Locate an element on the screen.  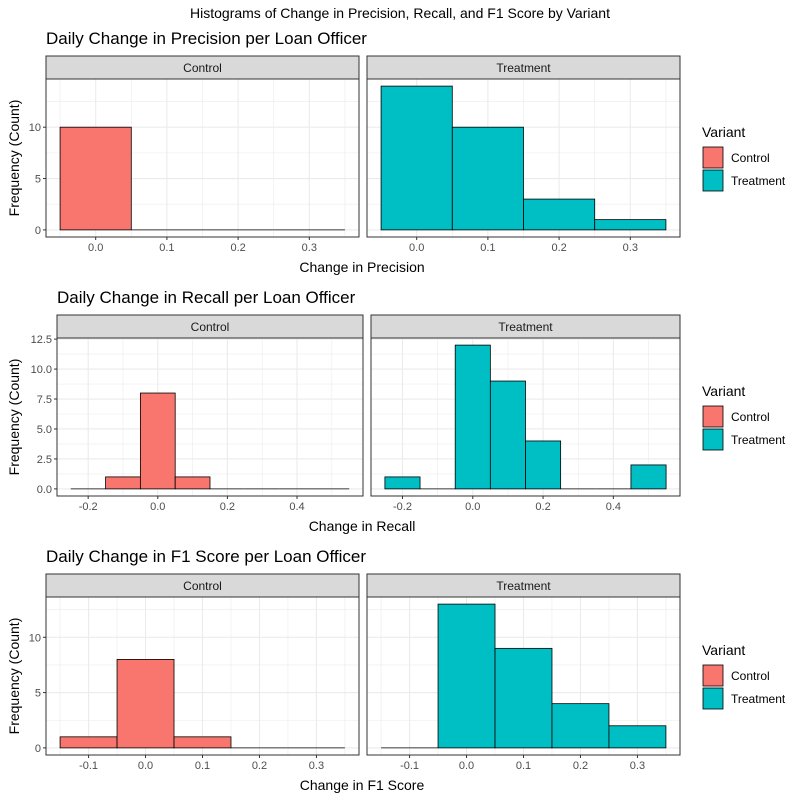
facet-treatment: Treatment 0.0 0.1 0.2 0.3 is located at coordinates (523, 154).